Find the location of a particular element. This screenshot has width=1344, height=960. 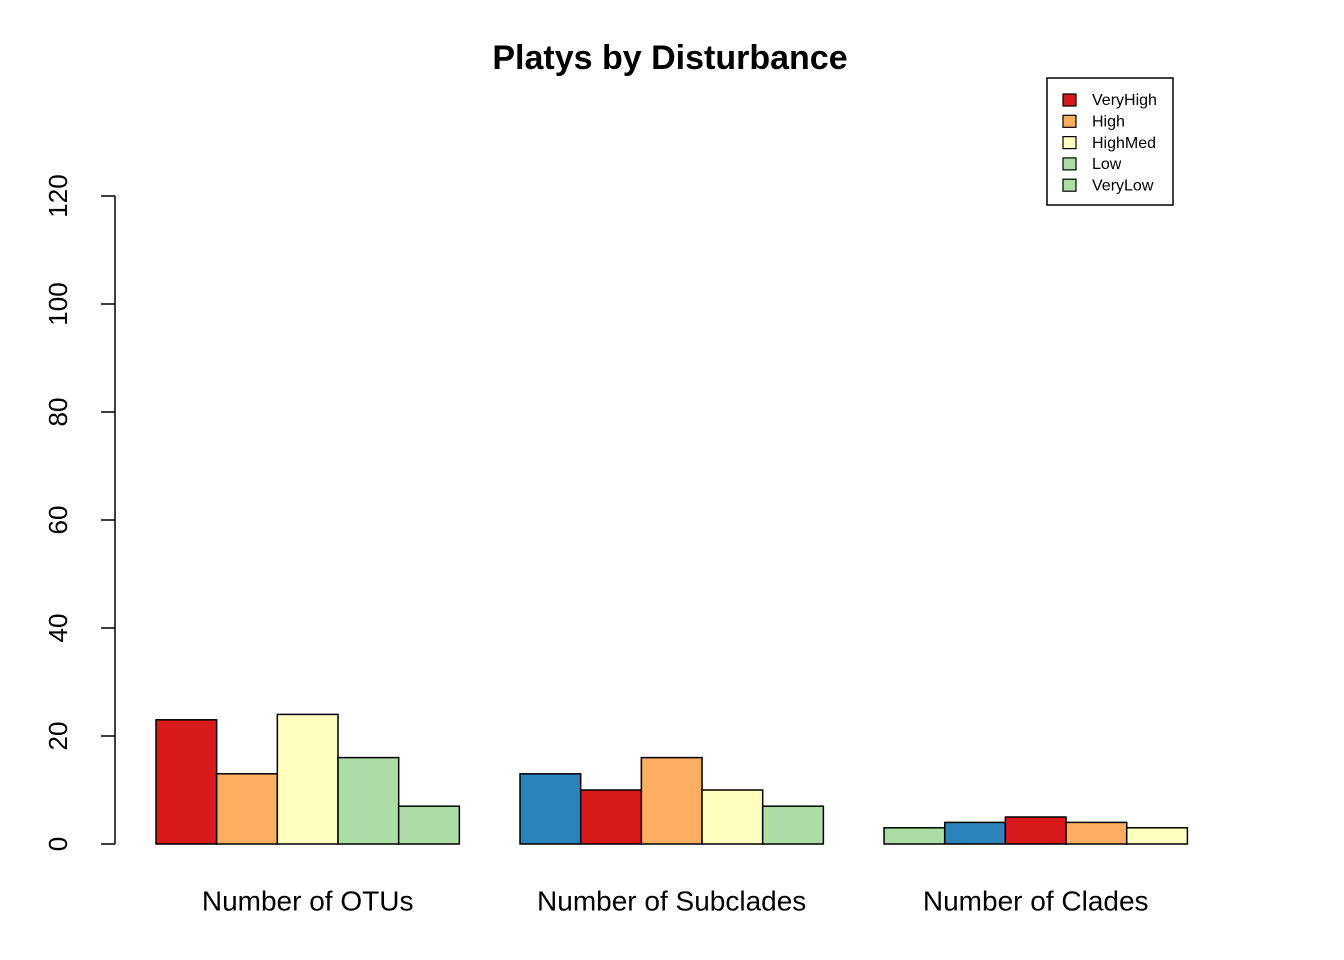

y-tick-label: 40 is located at coordinates (58, 628).